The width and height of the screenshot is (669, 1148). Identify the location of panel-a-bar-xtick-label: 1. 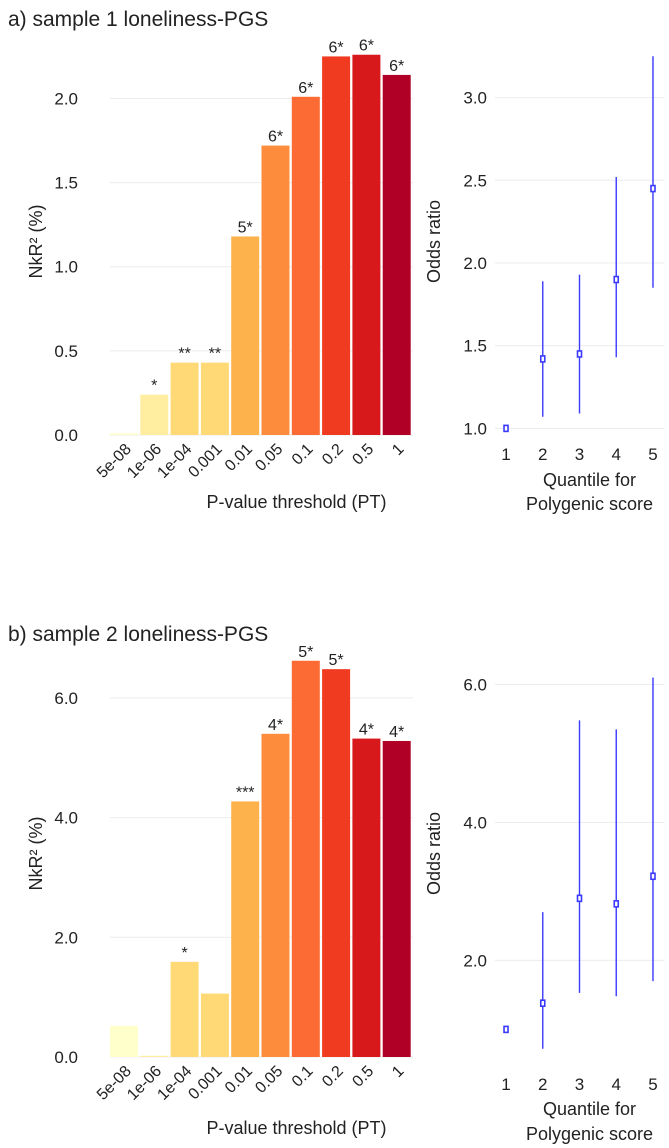
(398, 450).